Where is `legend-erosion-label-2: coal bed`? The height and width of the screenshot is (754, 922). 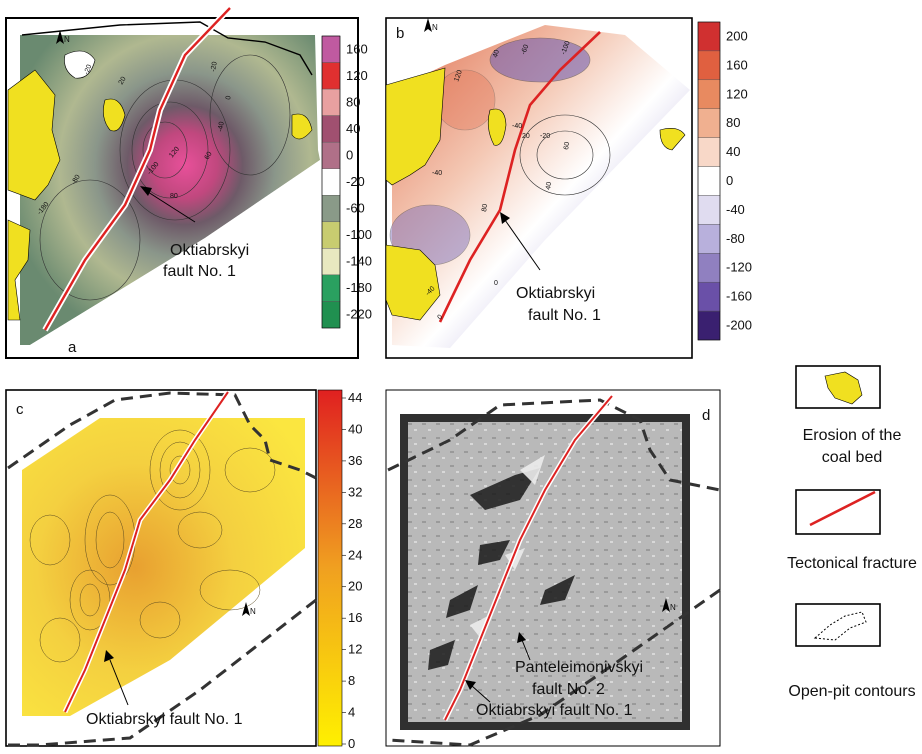
legend-erosion-label-2: coal bed is located at coordinates (852, 457).